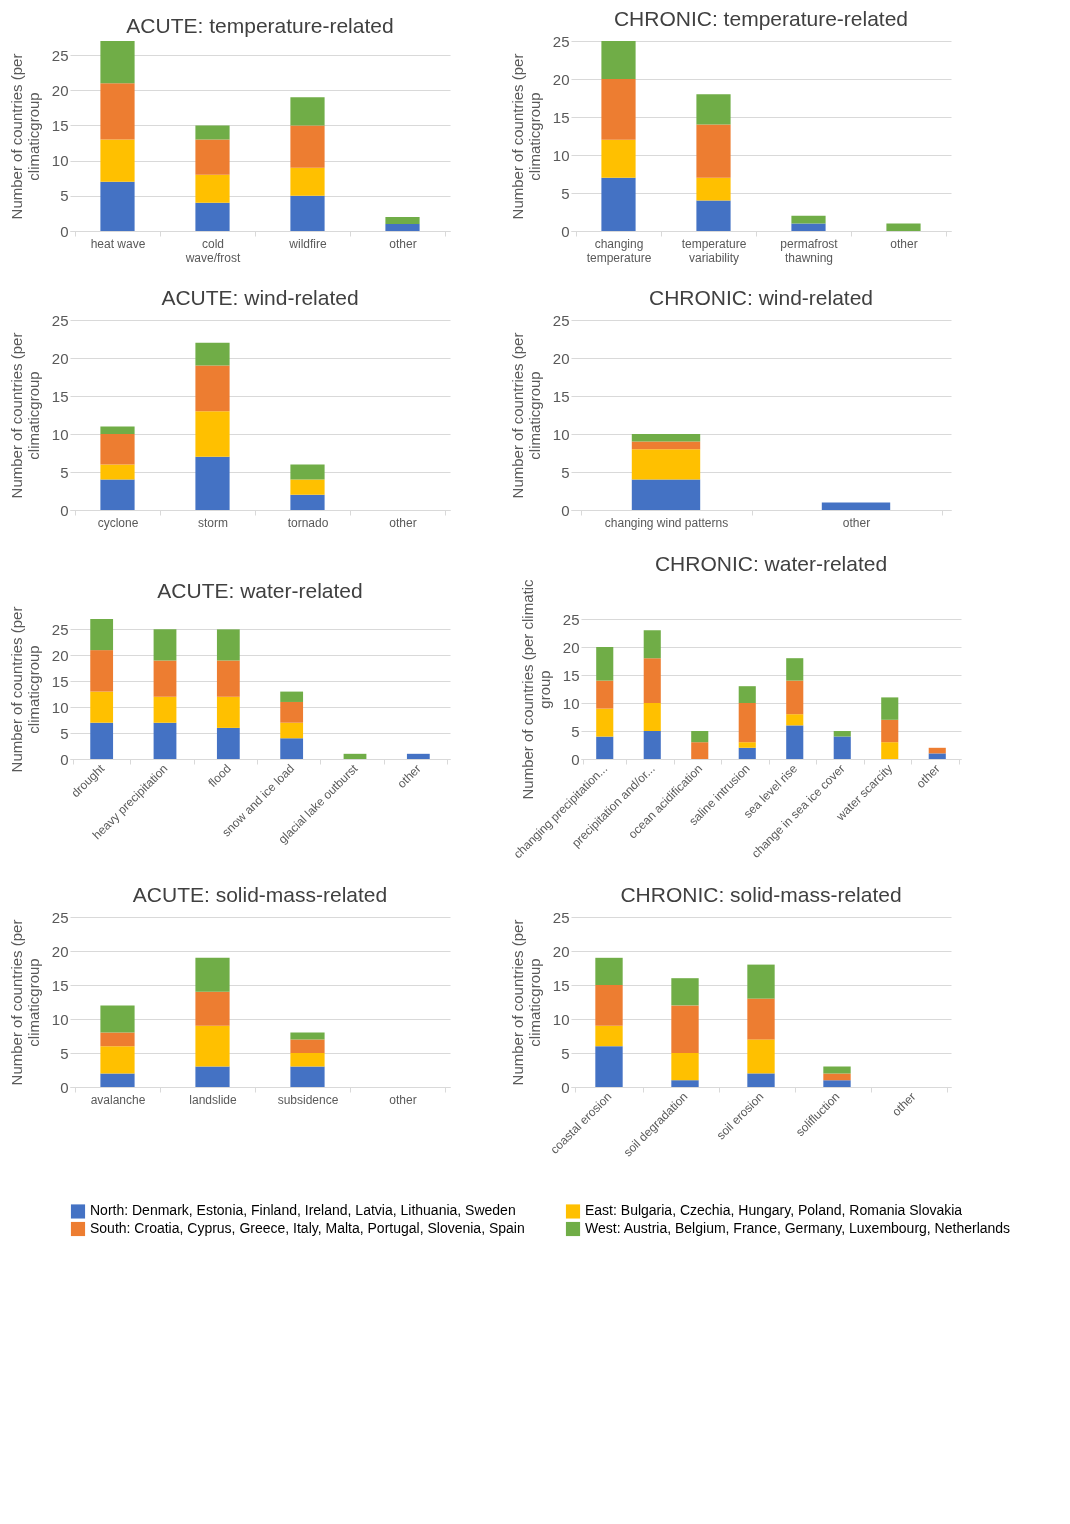 The width and height of the screenshot is (1070, 1524). I want to click on x-tick-label: permafrost thawning, so click(809, 250).